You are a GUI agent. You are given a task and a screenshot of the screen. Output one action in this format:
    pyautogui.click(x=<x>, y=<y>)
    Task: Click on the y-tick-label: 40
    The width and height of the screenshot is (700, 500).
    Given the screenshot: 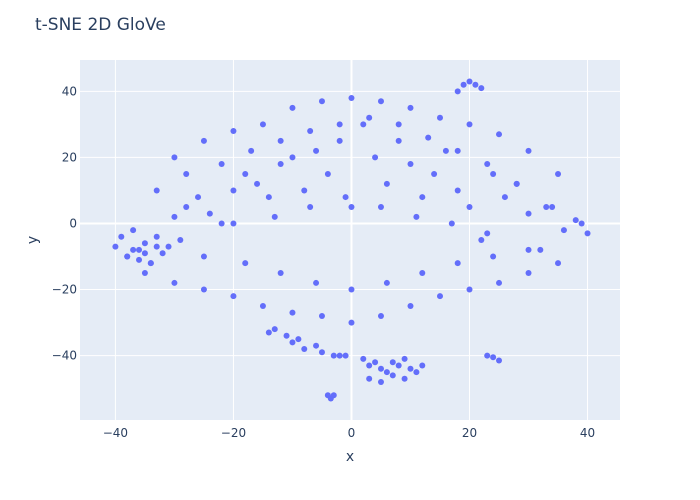 What is the action you would take?
    pyautogui.click(x=69, y=91)
    